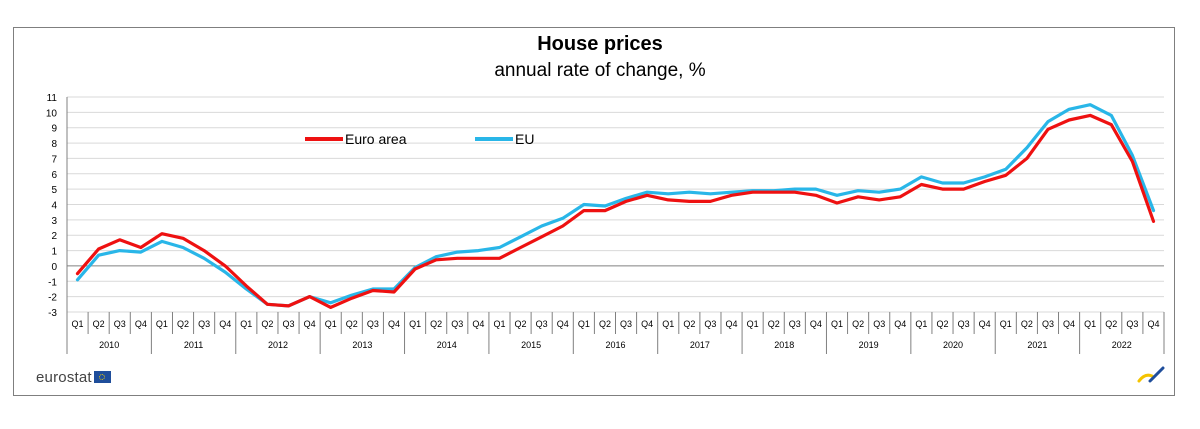 The height and width of the screenshot is (429, 1200). Describe the element at coordinates (615, 345) in the screenshot. I see `x-tick-label-year: 2016` at that location.